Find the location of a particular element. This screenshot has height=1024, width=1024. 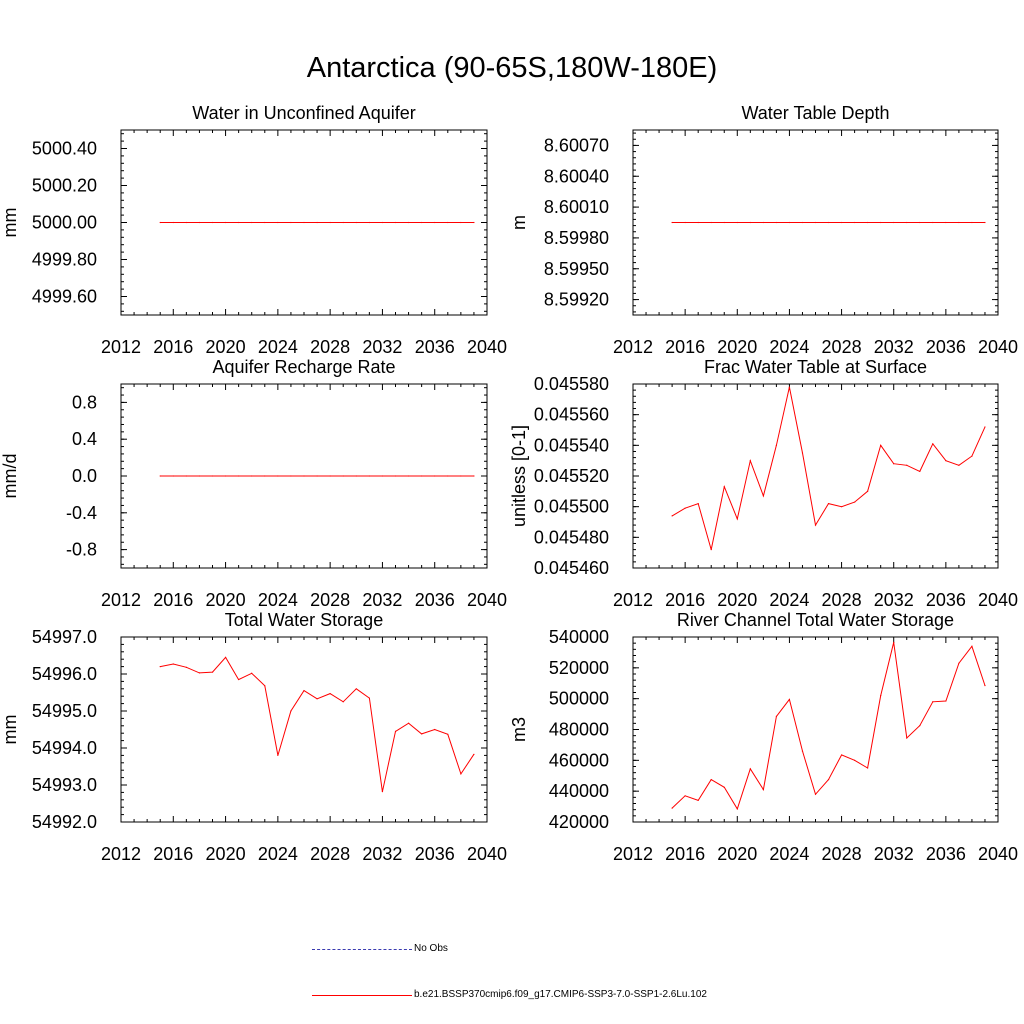

x-tick-label: 2032 is located at coordinates (894, 600).